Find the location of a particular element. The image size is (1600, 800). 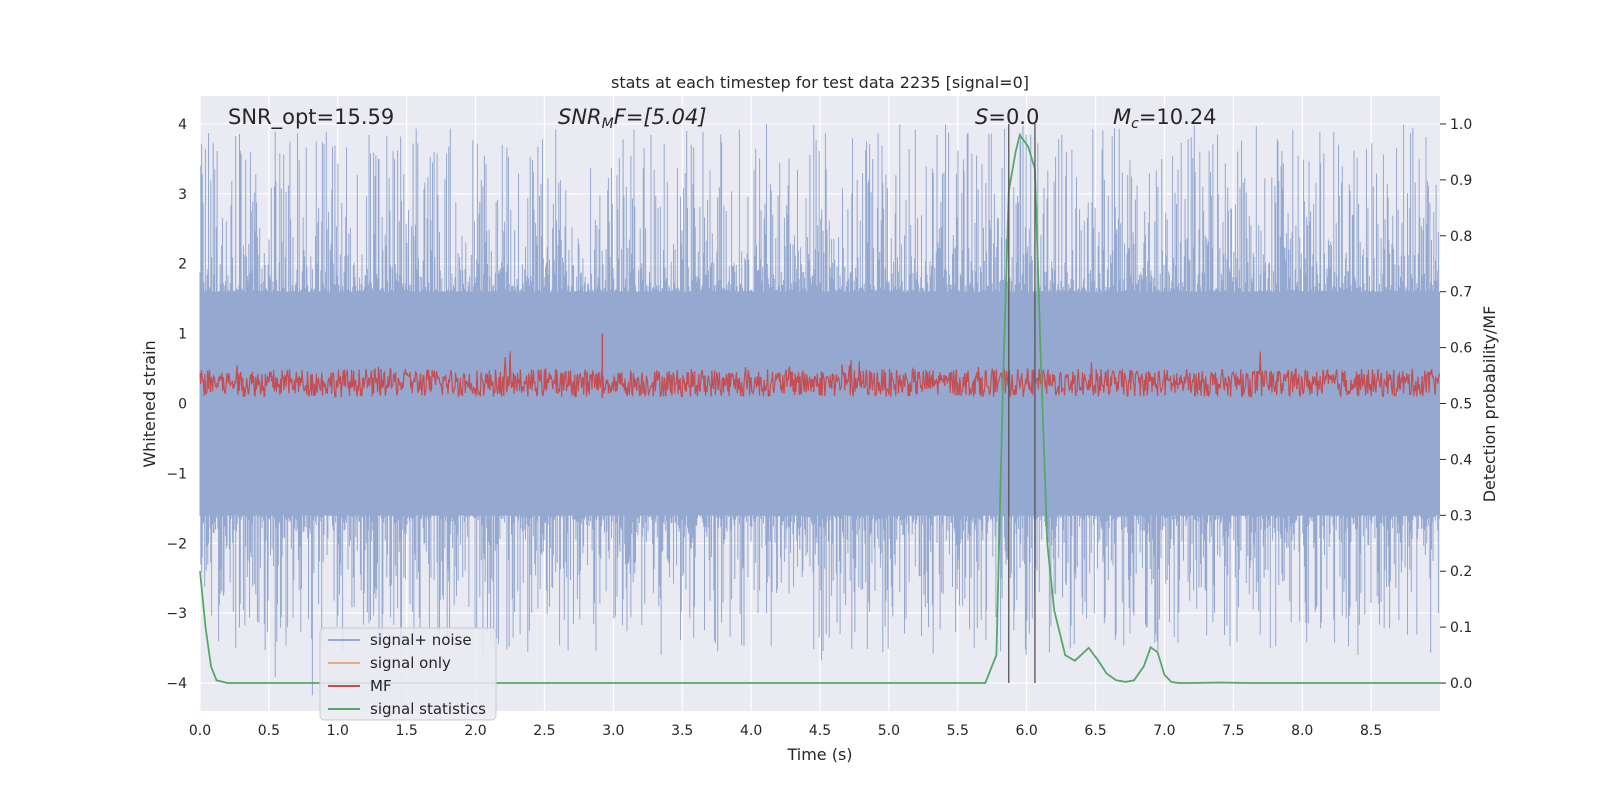

x-tick-label: 2.0 is located at coordinates (475, 731).